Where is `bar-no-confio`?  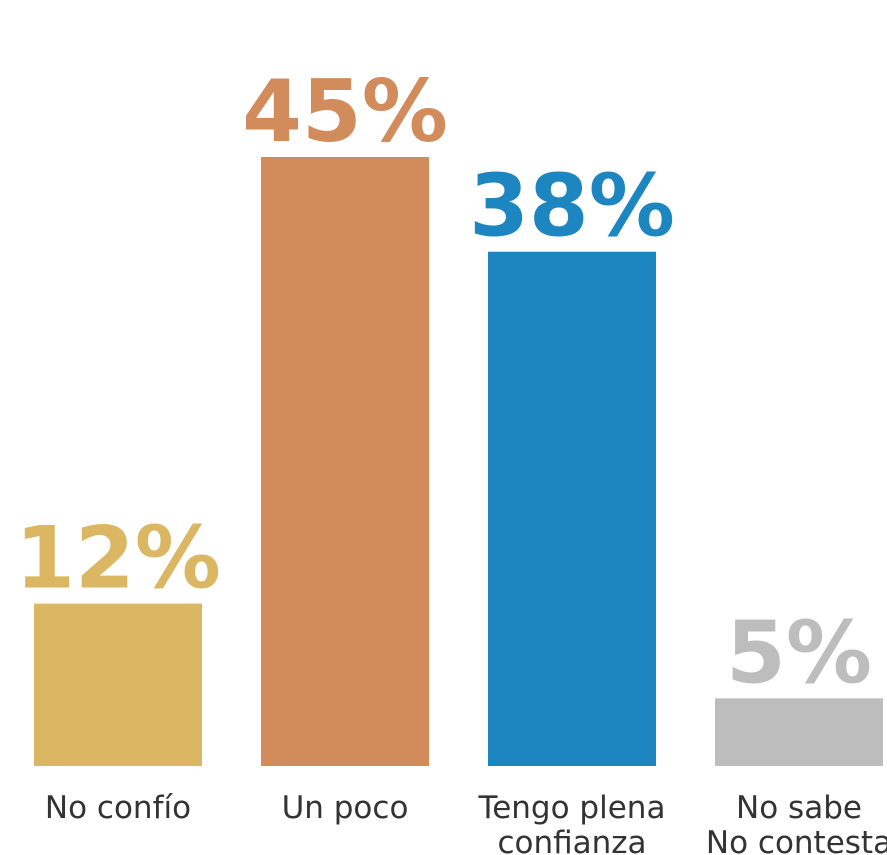
bar-no-confio is located at coordinates (118, 684).